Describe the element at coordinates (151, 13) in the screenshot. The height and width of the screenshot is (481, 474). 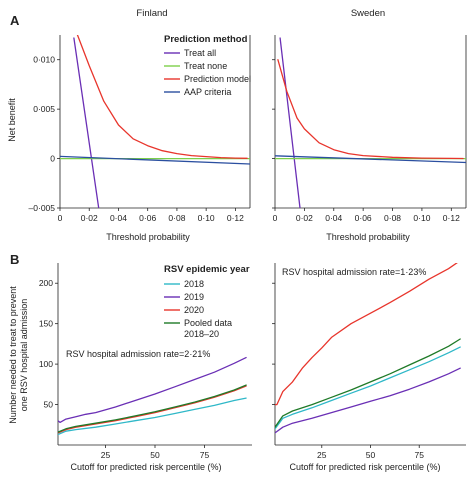
I see `finland-title: Finland` at that location.